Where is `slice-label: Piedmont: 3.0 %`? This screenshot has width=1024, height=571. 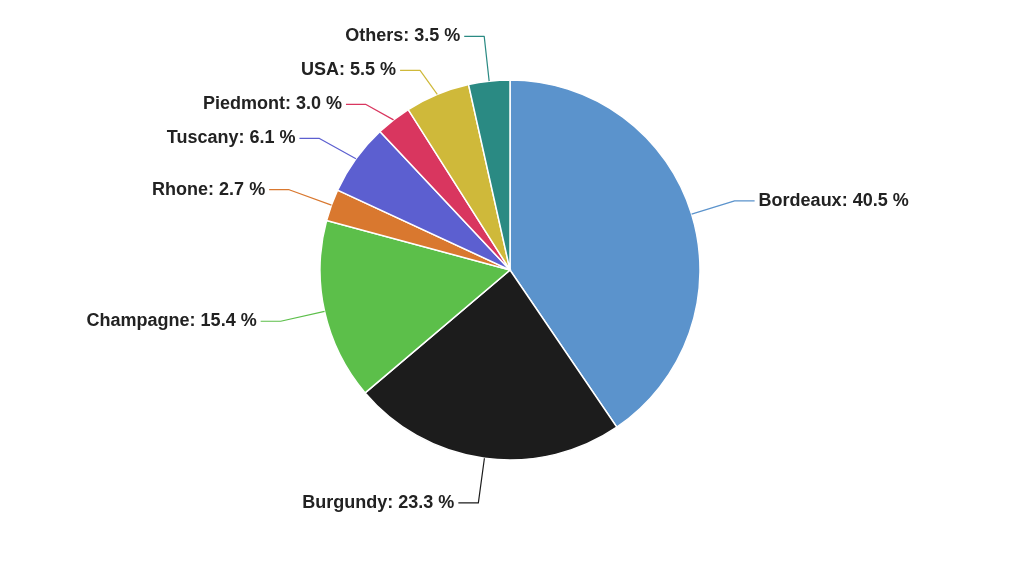
slice-label: Piedmont: 3.0 % is located at coordinates (272, 103).